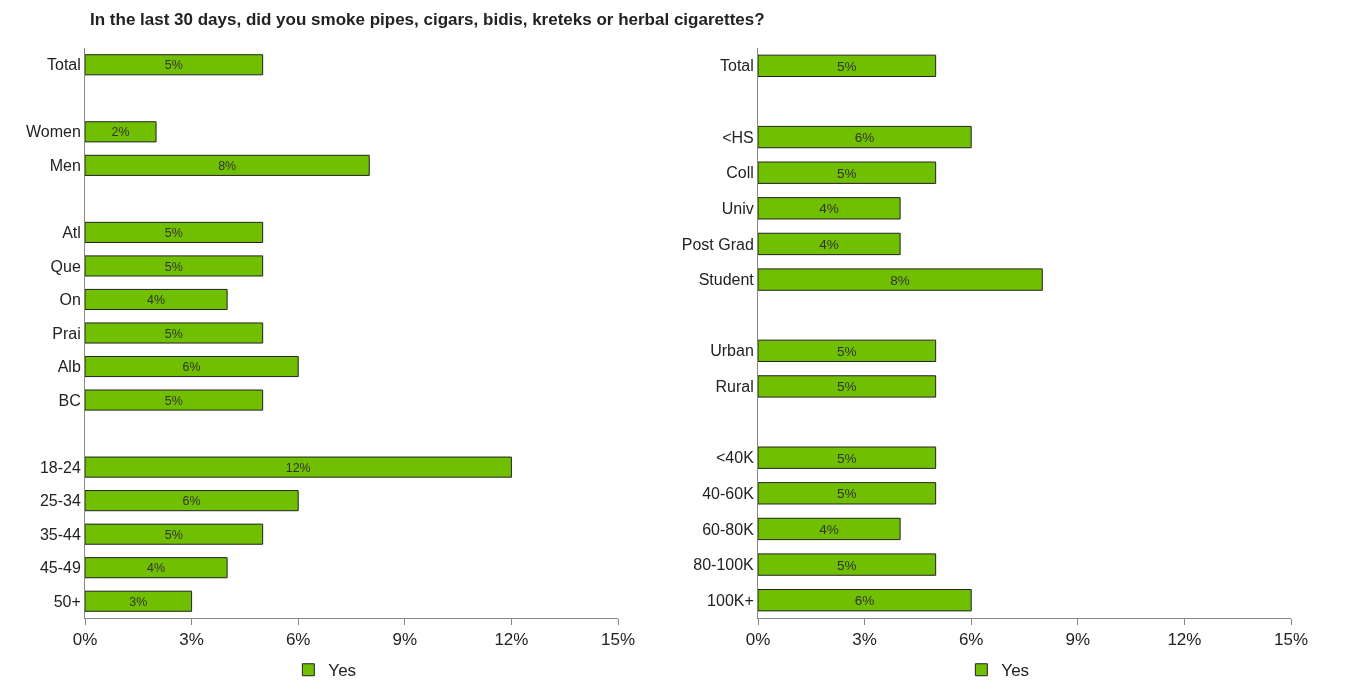  I want to click on data-label: 3%, so click(138, 601).